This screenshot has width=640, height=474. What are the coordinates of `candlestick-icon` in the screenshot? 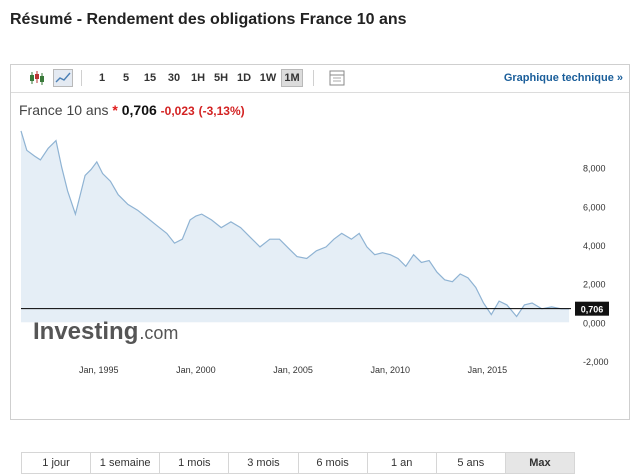 It's located at (37, 78).